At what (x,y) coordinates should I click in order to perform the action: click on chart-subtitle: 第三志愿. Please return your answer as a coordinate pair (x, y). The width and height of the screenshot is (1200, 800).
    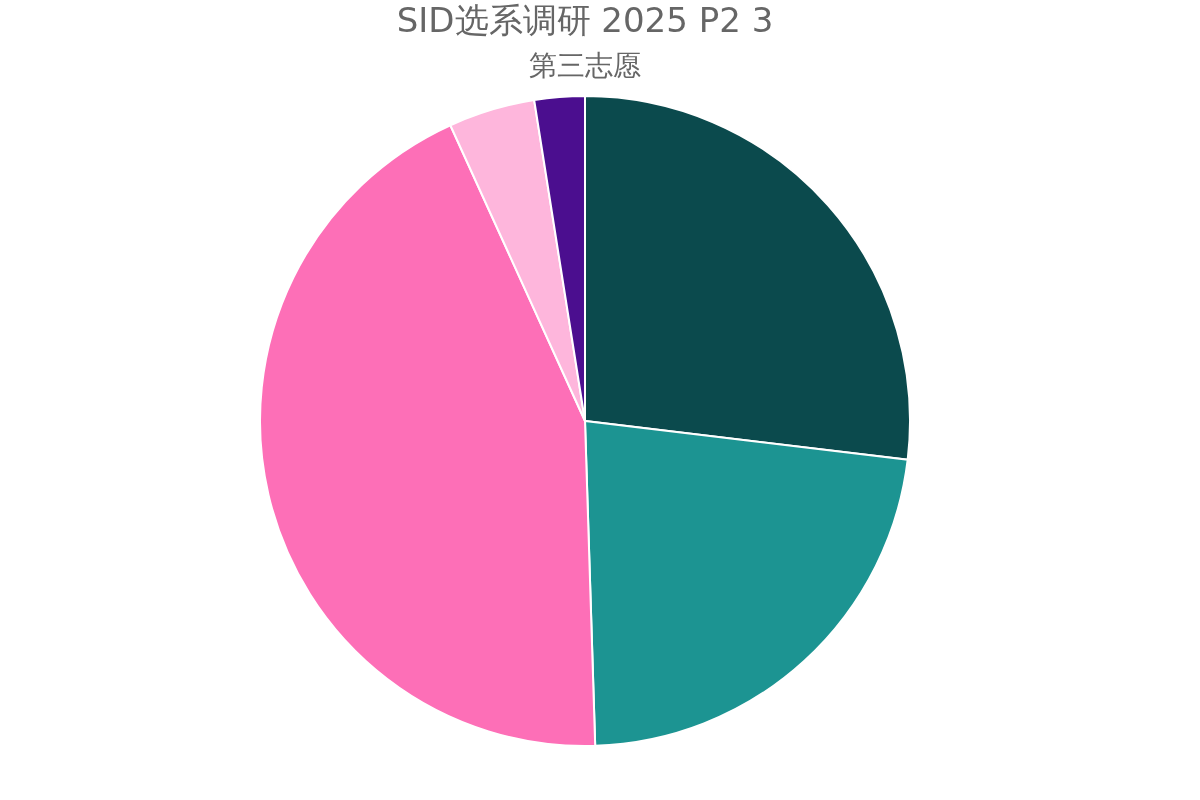
    Looking at the image, I should click on (585, 65).